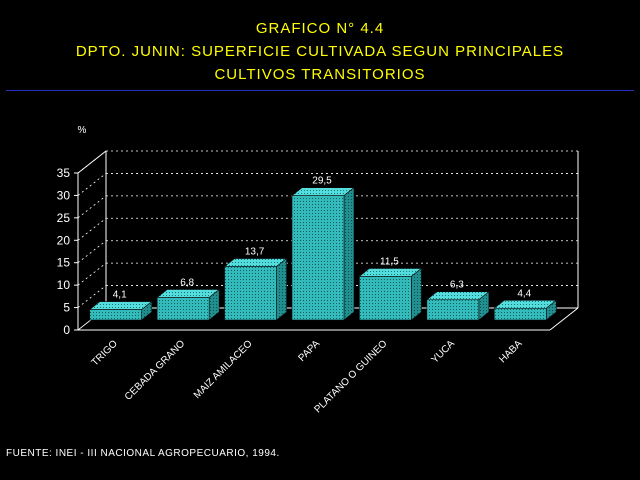  What do you see at coordinates (320, 74) in the screenshot?
I see `chart-title-line-3: CULTIVOS TRANSITORIOS` at bounding box center [320, 74].